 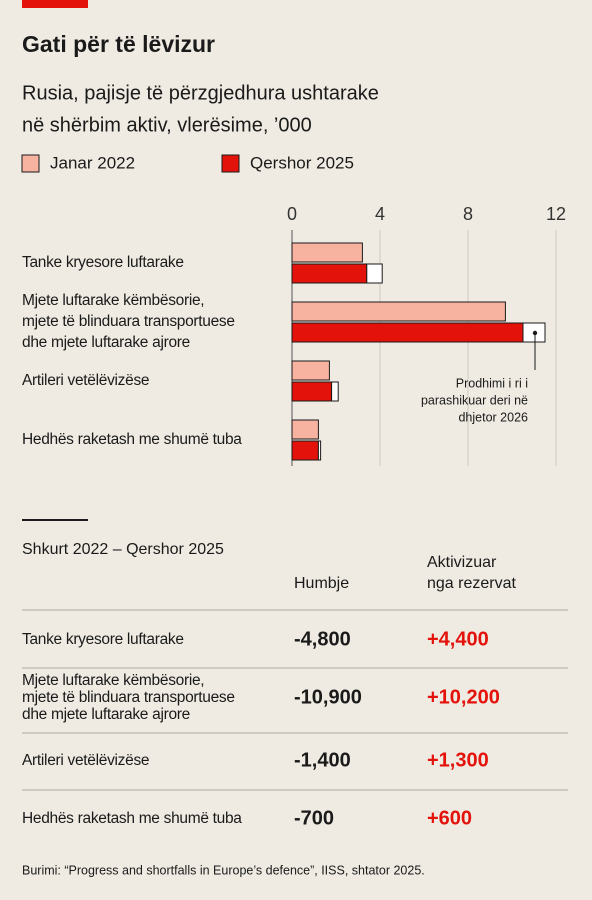 What do you see at coordinates (471, 583) in the screenshot?
I see `column-header: nga rezervat` at bounding box center [471, 583].